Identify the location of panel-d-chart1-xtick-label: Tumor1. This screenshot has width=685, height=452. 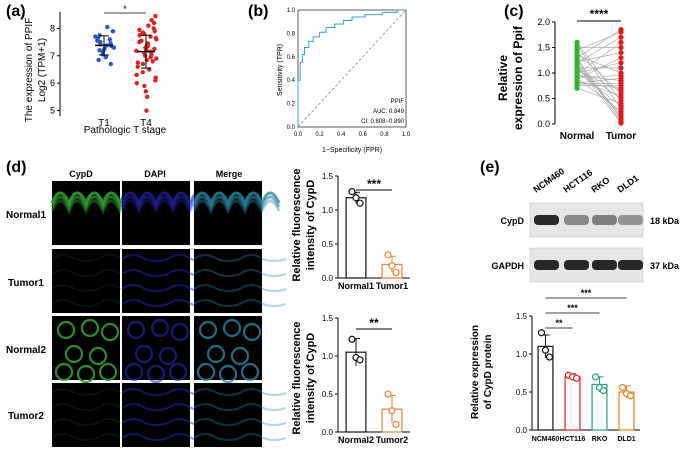
(392, 286).